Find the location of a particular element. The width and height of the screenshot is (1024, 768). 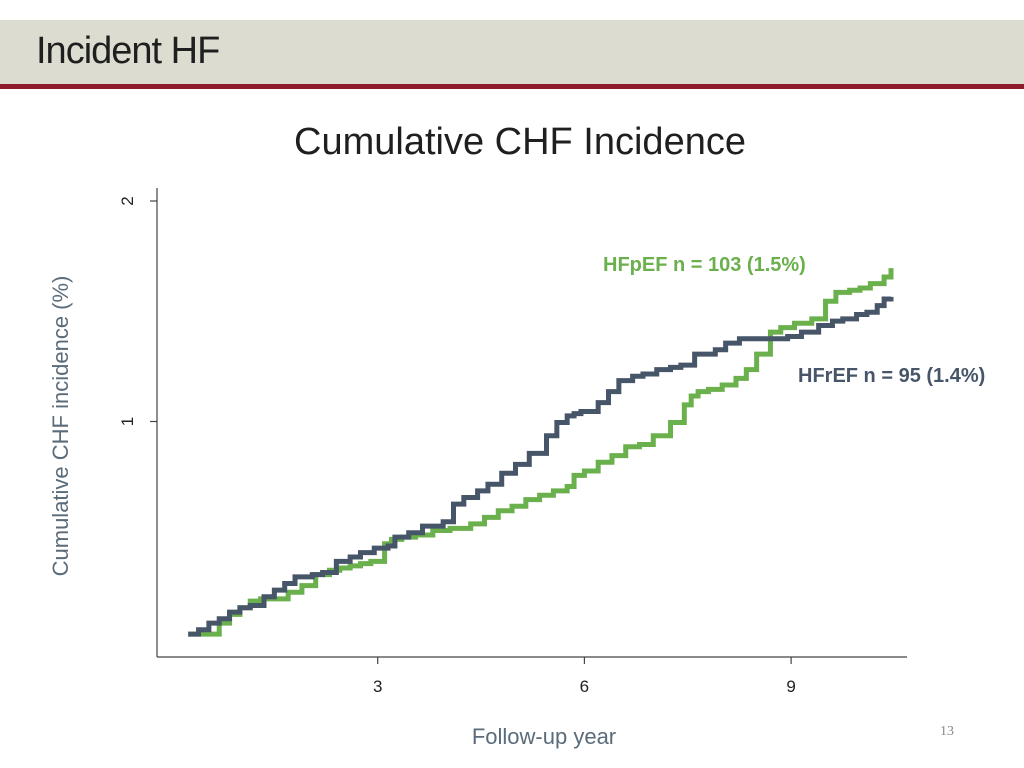

chart-title: Cumulative CHF Incidence is located at coordinates (520, 142).